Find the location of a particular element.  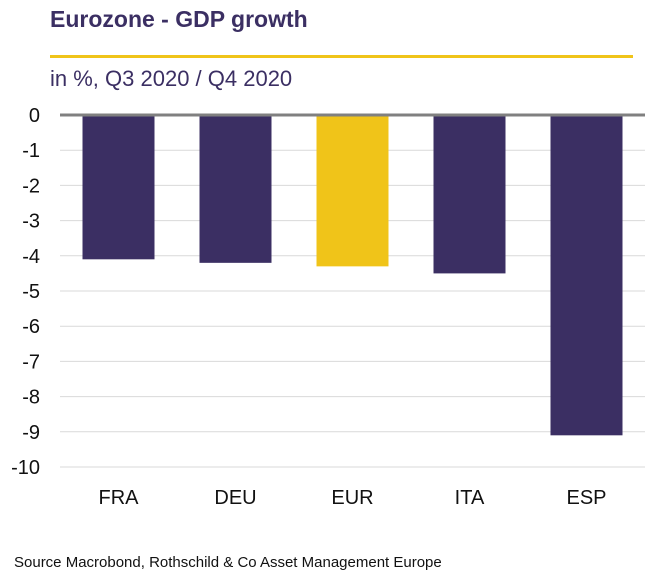

x-axis-ticks: FRA DEU EUR ITA ESP is located at coordinates (353, 498).